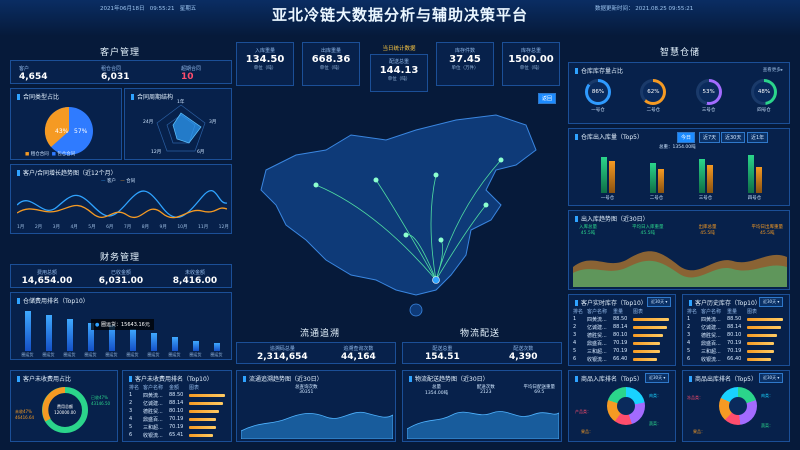  What do you see at coordinates (482, 353) in the screenshot?
I see `delivery-kpi-panel: 配送总重 154.51 配送次数 4,390` at bounding box center [482, 353].